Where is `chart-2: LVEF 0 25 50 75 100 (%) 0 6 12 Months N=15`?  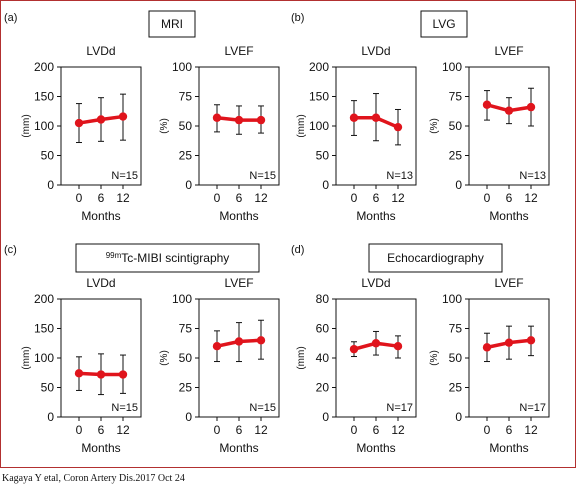
chart-2: LVEF 0 25 50 75 100 (%) 0 6 12 Months N=15 is located at coordinates (219, 133).